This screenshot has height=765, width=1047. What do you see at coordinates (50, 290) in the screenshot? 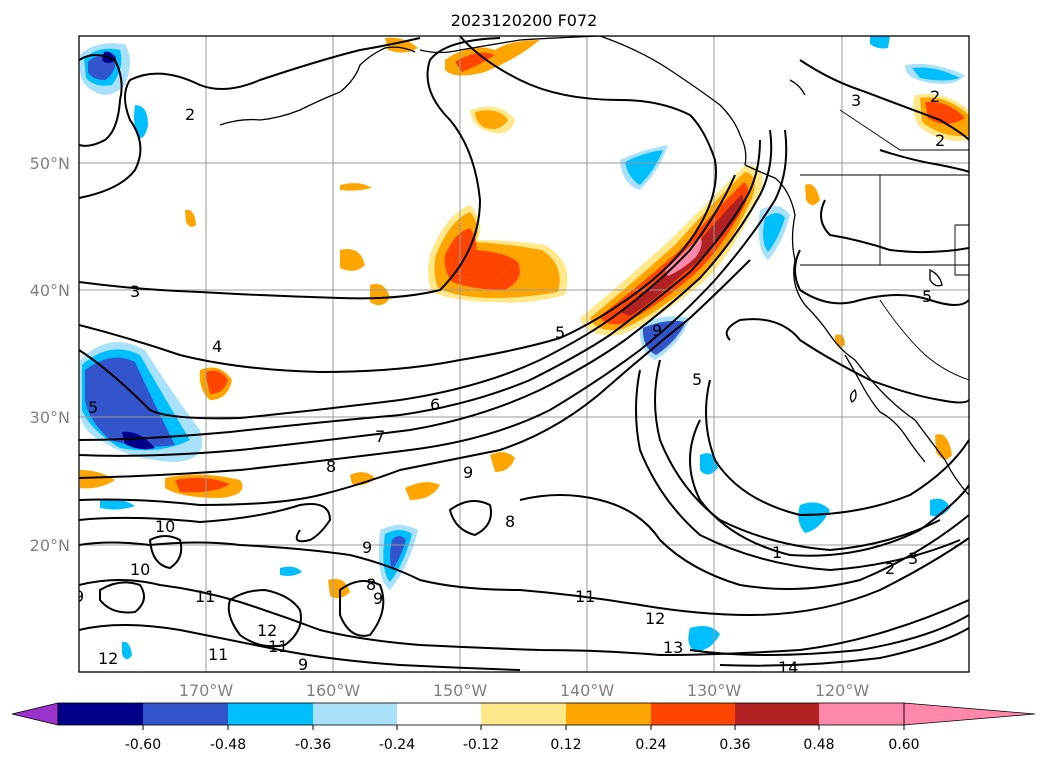
I see `lat-label: 40°N` at bounding box center [50, 290].